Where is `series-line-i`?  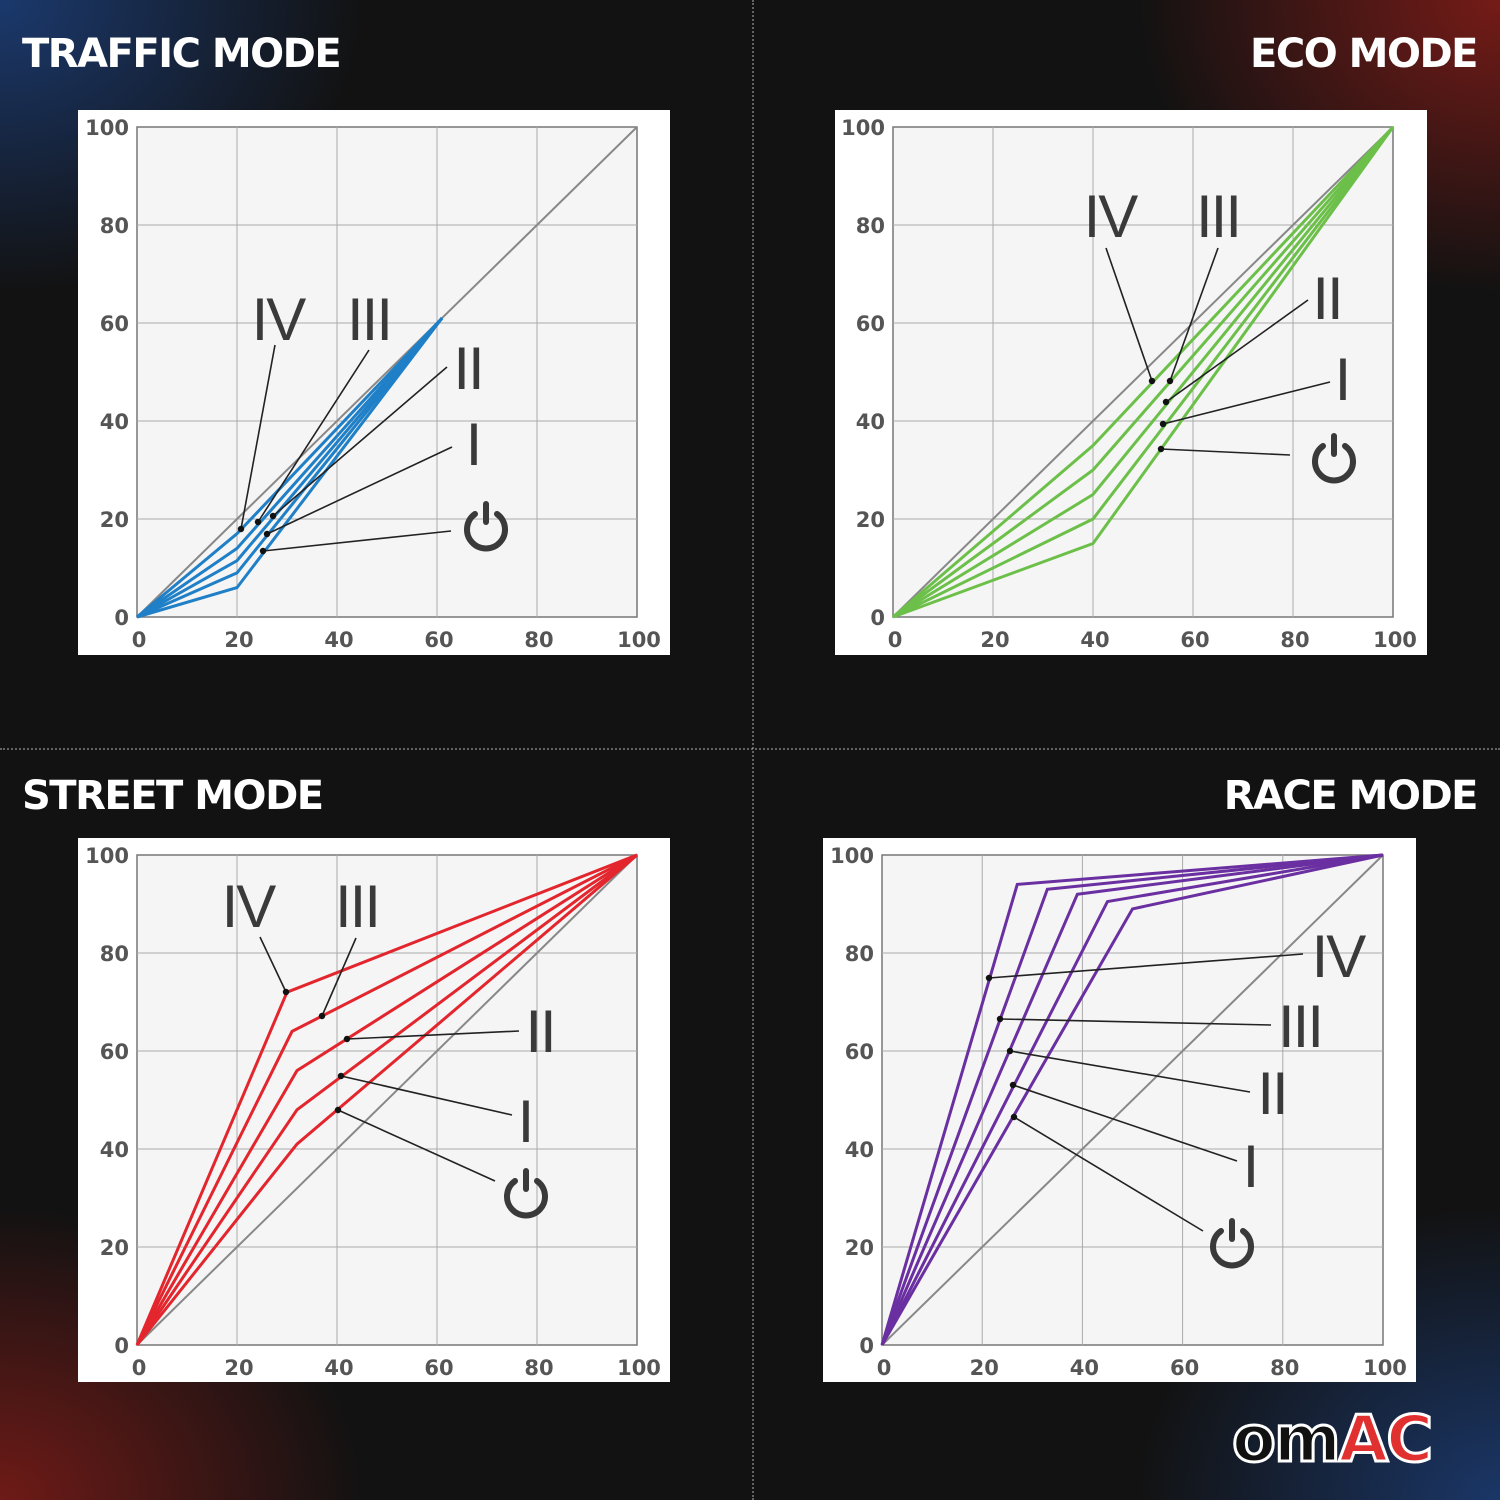
series-line-i is located at coordinates (290, 468).